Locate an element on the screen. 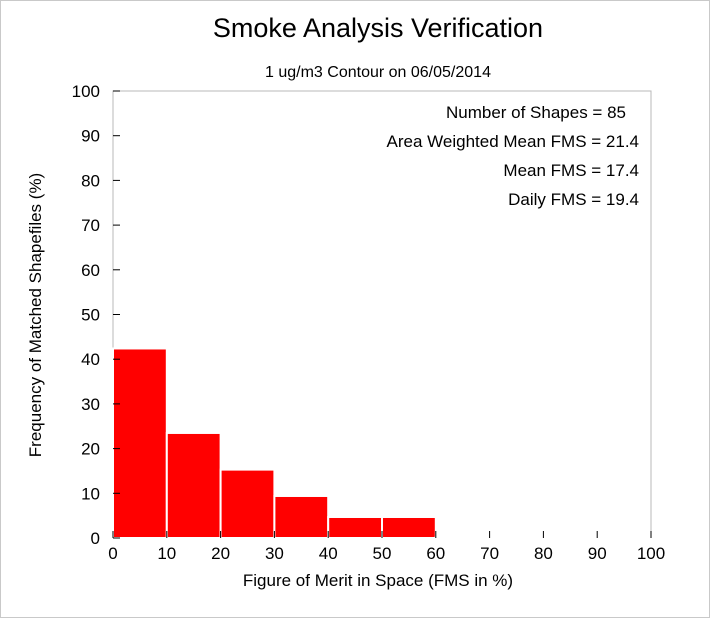 This screenshot has width=710, height=618. y-tick-label-70: 70 is located at coordinates (90, 225).